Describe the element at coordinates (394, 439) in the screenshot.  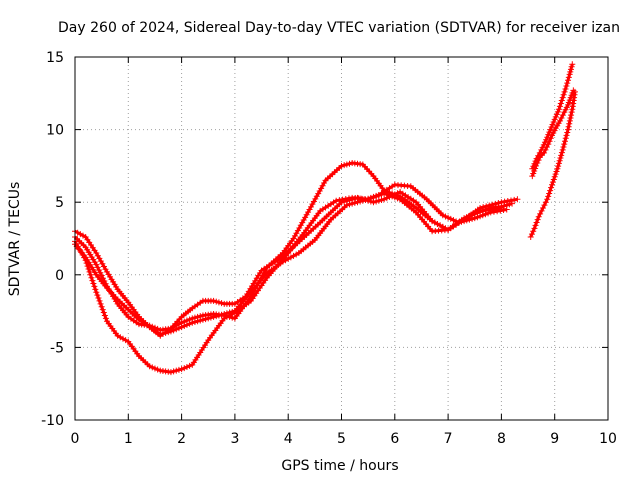
I see `x-tick-label: 6` at that location.